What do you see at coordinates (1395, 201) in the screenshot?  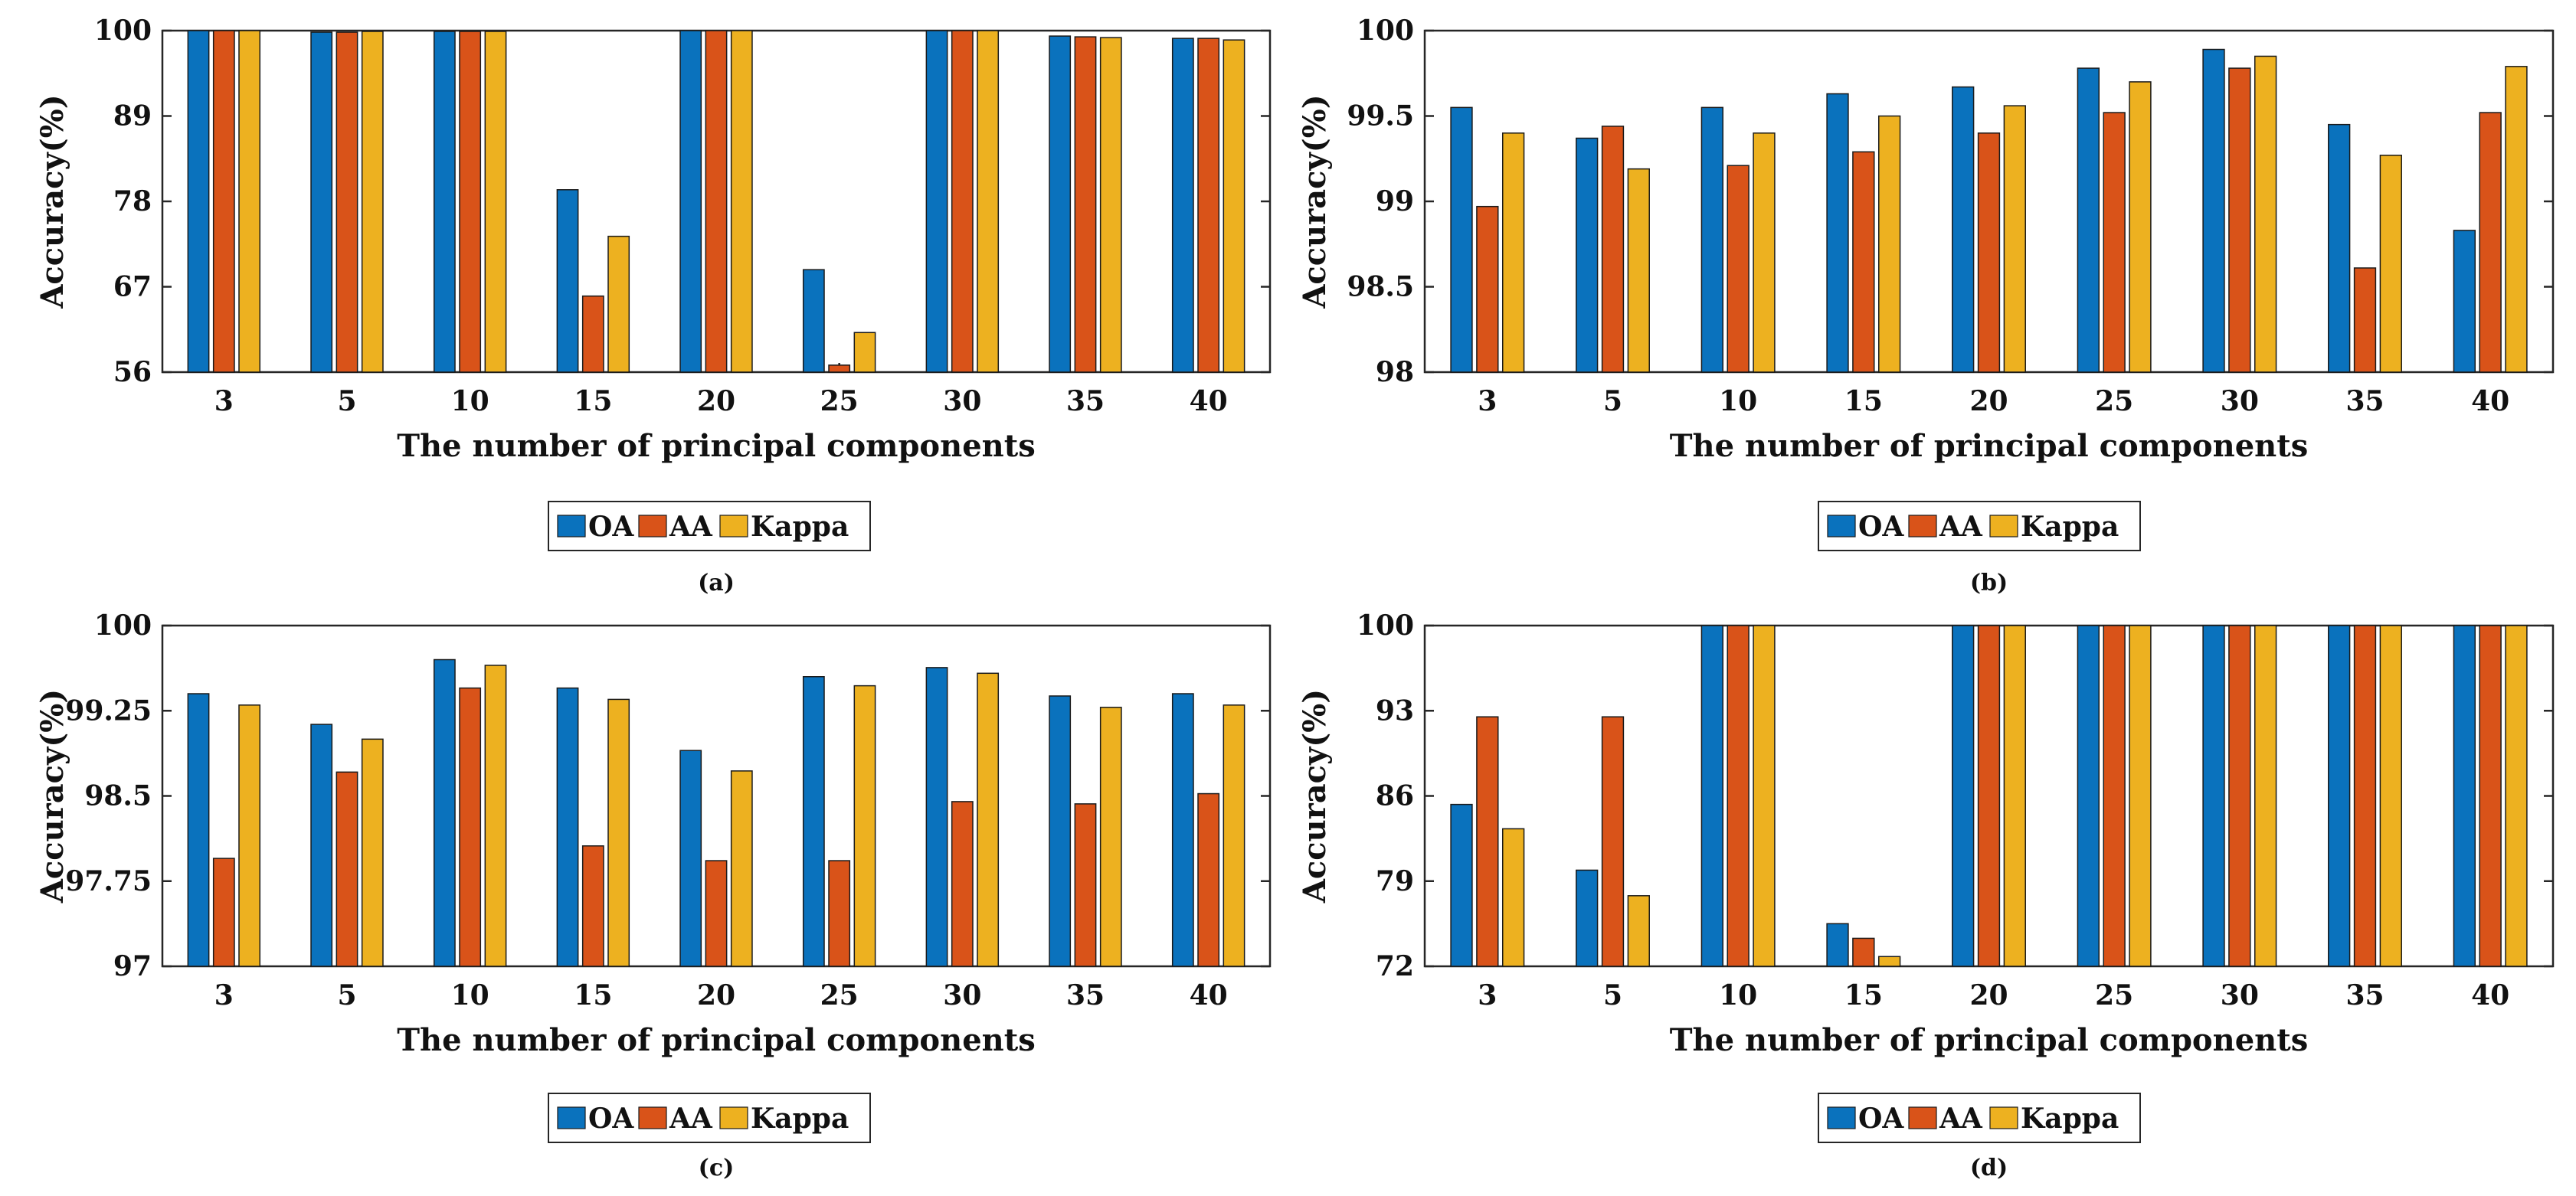 I see `y-tick-label: 99` at bounding box center [1395, 201].